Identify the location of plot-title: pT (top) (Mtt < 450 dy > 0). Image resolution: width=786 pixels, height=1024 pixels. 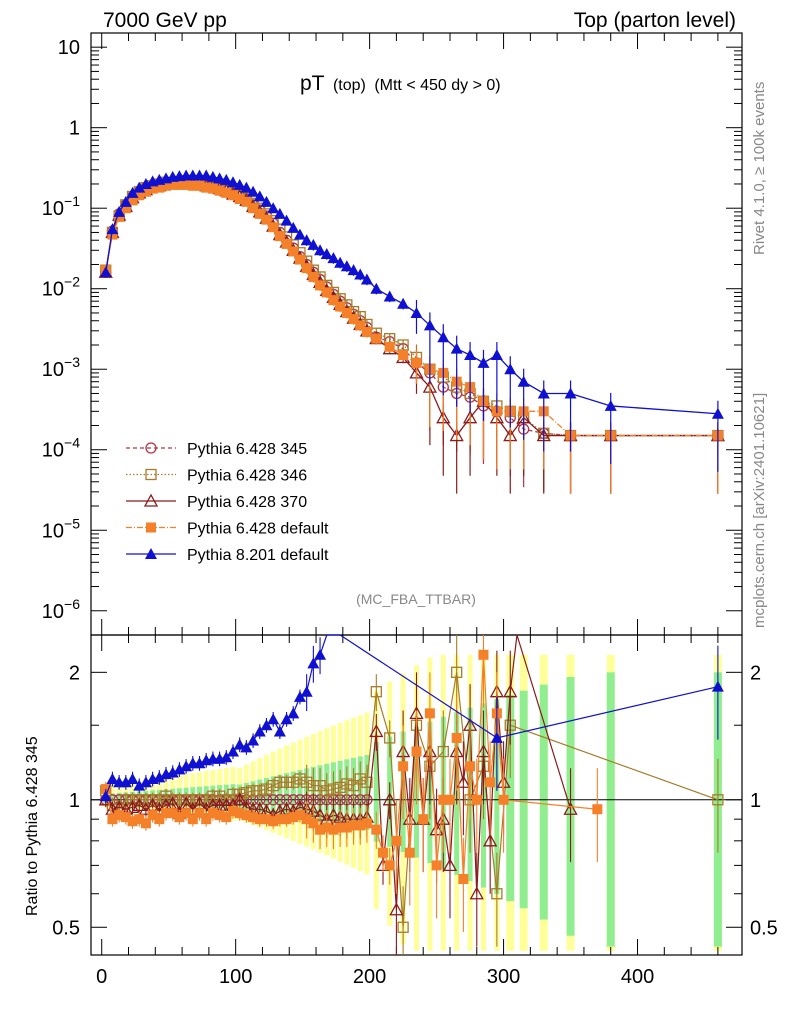
(400, 83).